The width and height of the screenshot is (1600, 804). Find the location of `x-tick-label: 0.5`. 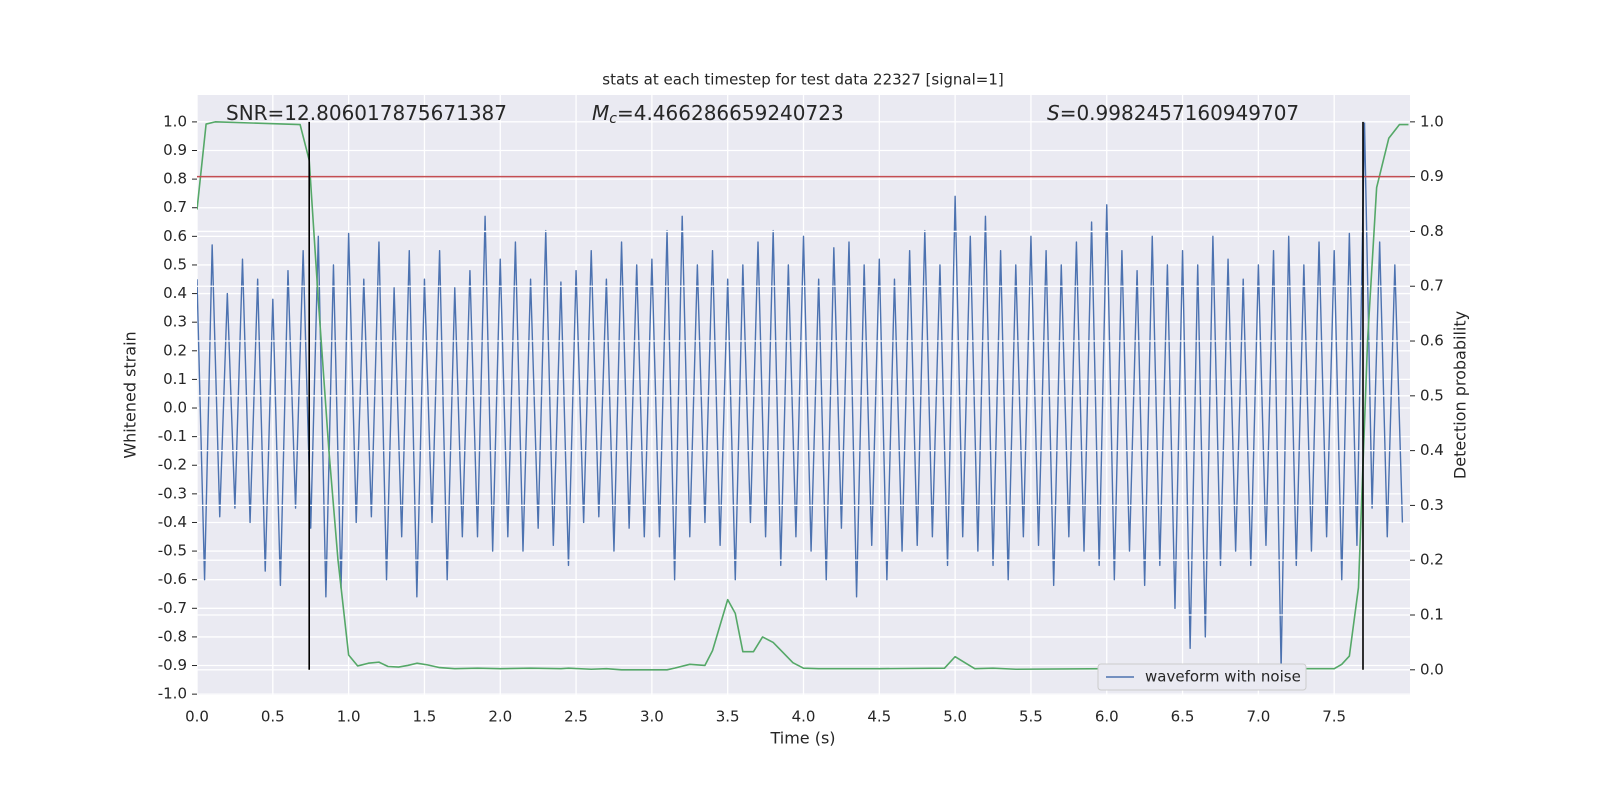

x-tick-label: 0.5 is located at coordinates (273, 717).